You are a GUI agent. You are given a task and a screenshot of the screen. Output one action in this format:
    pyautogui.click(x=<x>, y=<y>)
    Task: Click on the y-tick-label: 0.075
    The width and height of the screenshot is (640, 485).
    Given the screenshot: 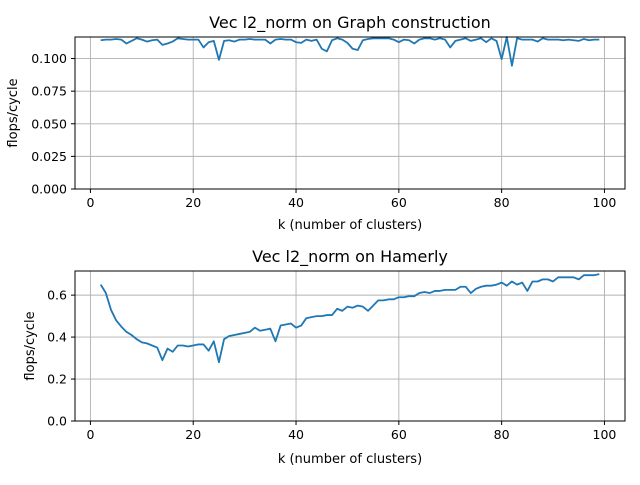 What is the action you would take?
    pyautogui.click(x=49, y=91)
    